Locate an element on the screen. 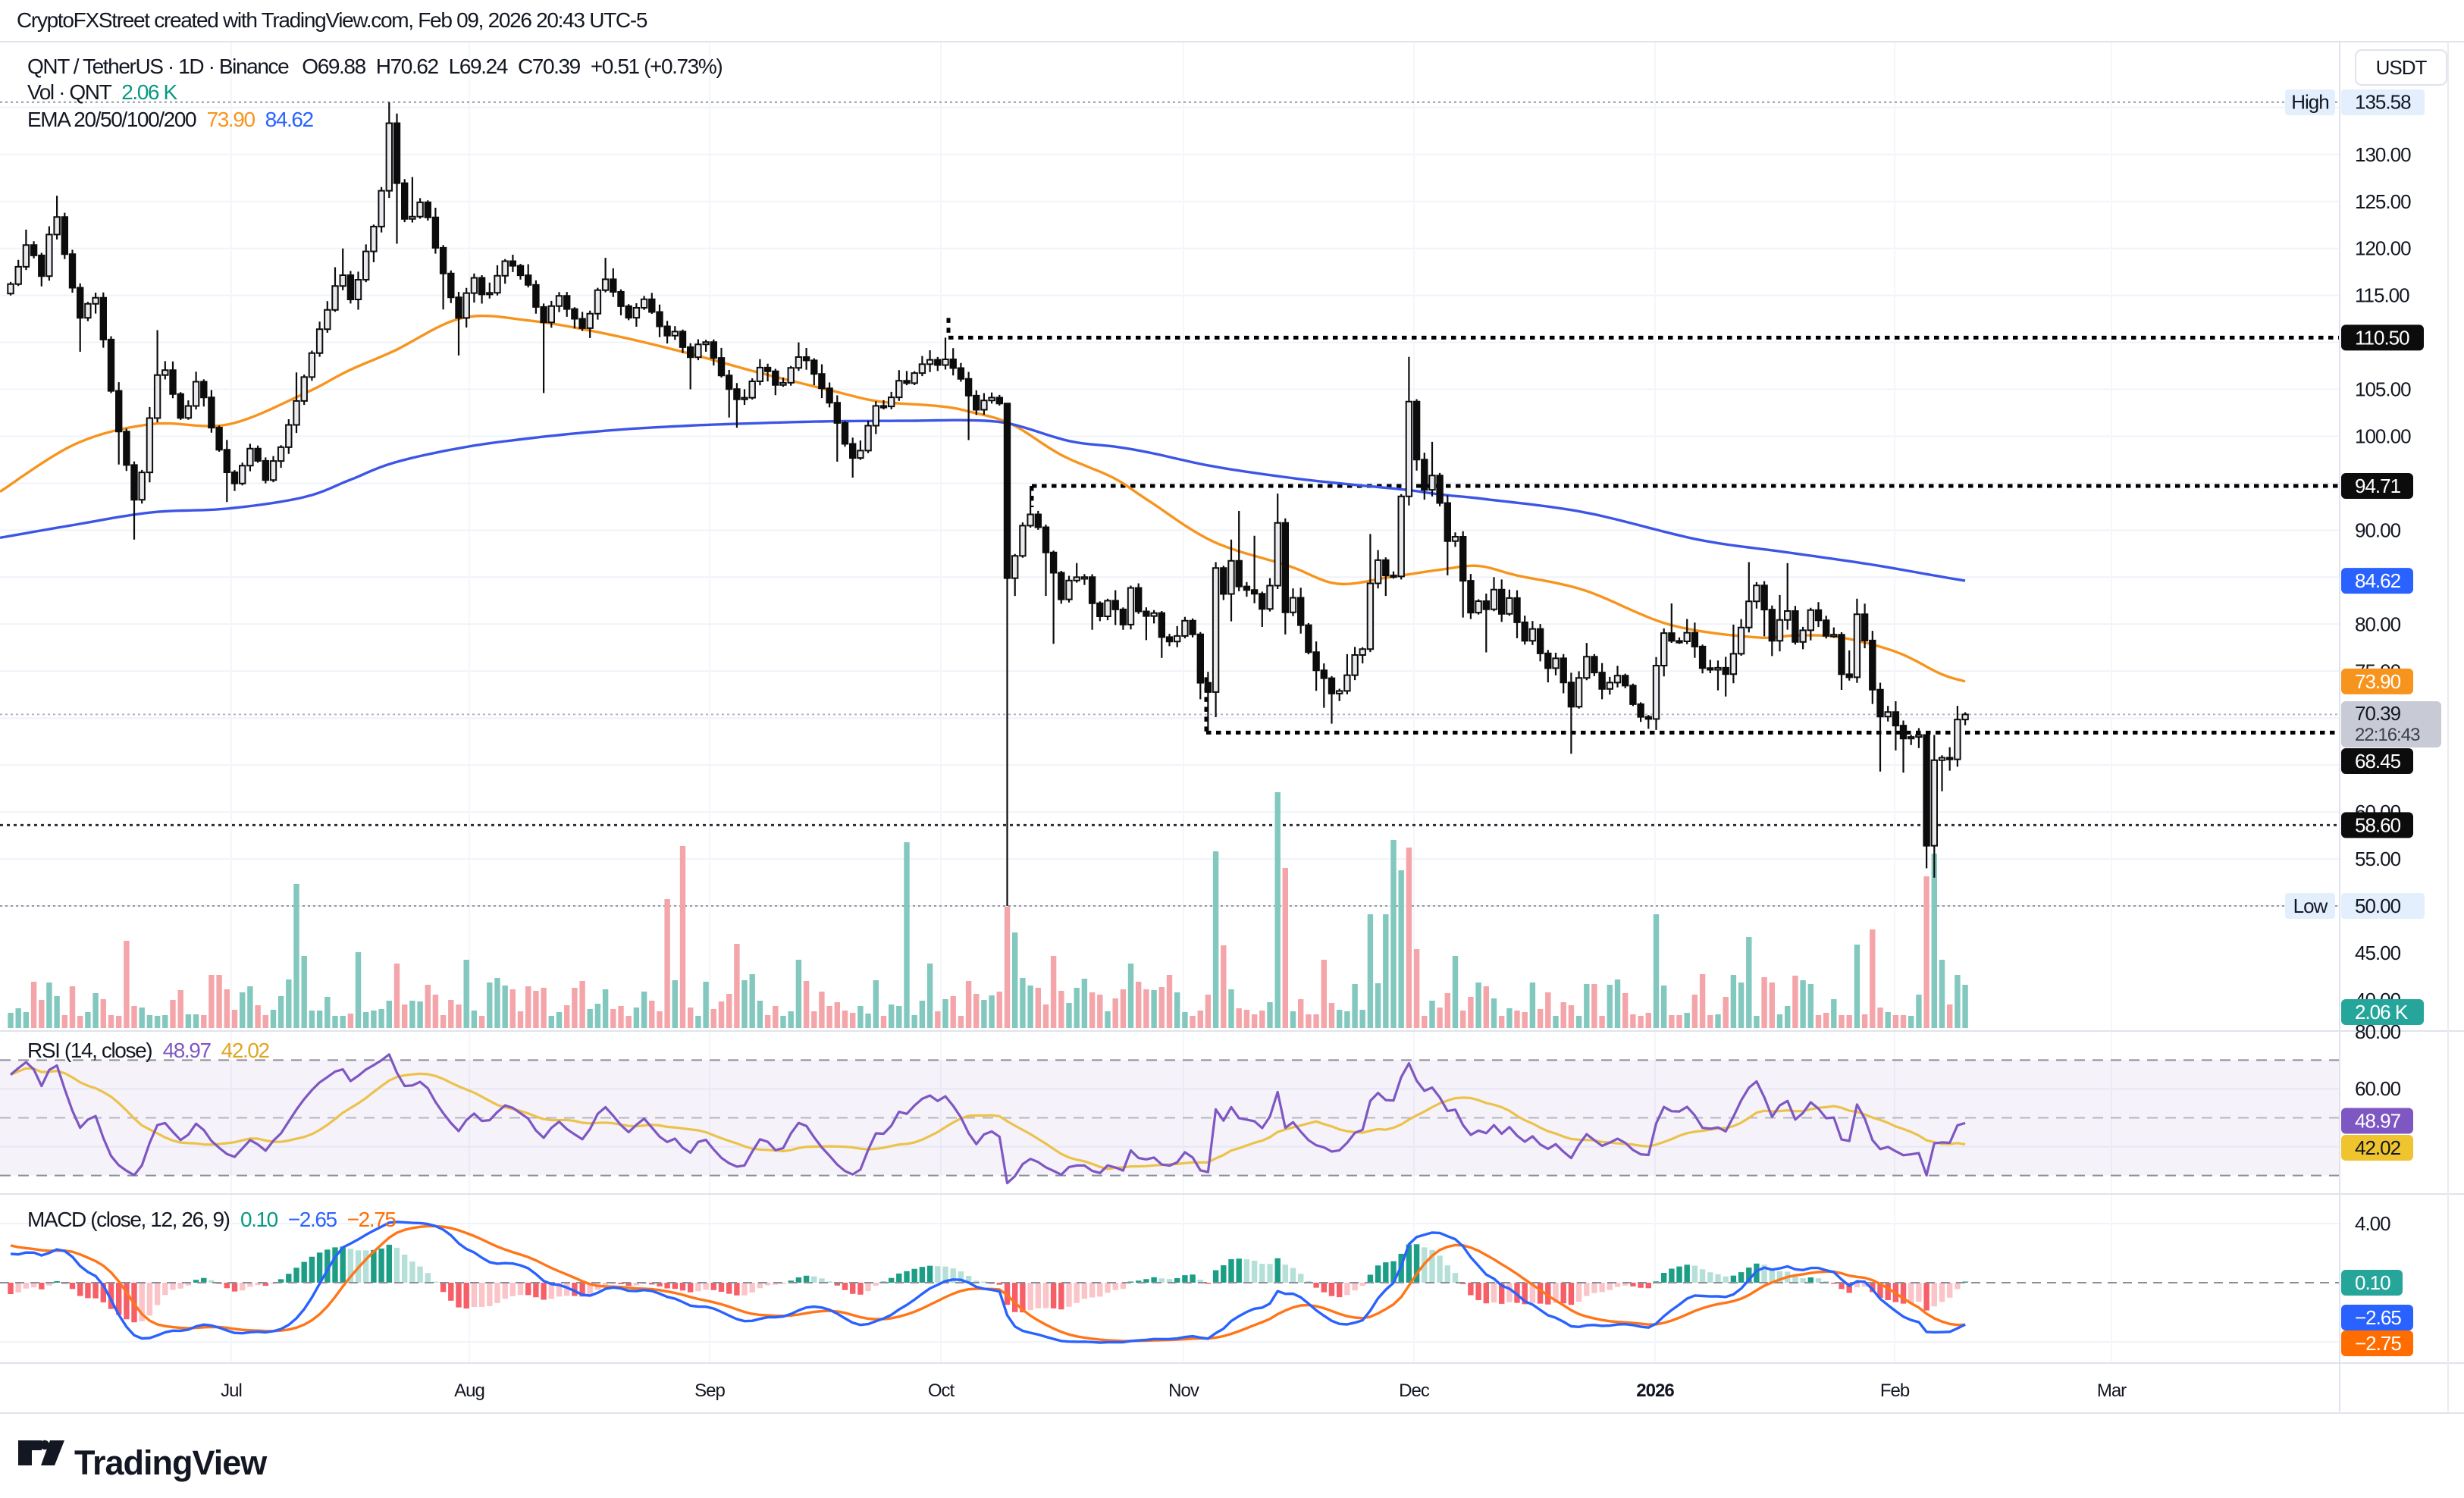  svg-text: 125.00 is located at coordinates (2383, 201).